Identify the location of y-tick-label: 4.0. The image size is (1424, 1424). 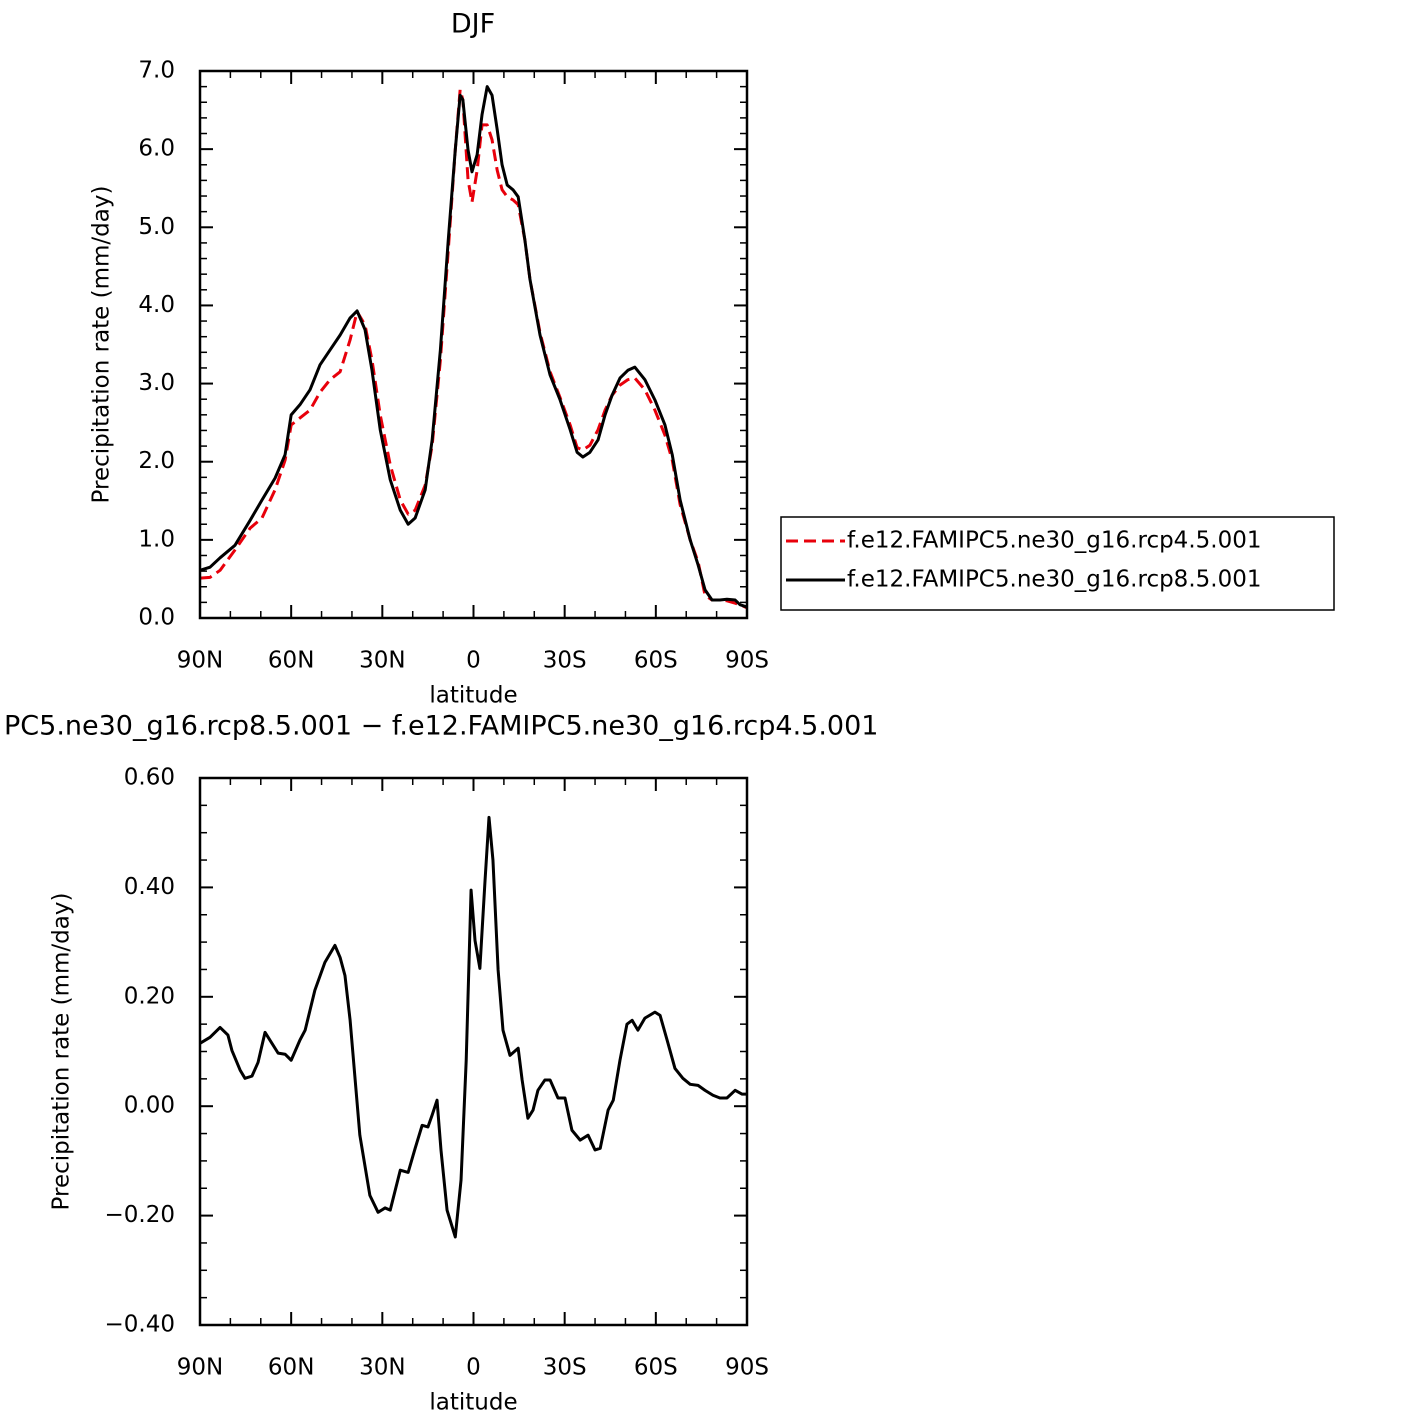
(156, 305).